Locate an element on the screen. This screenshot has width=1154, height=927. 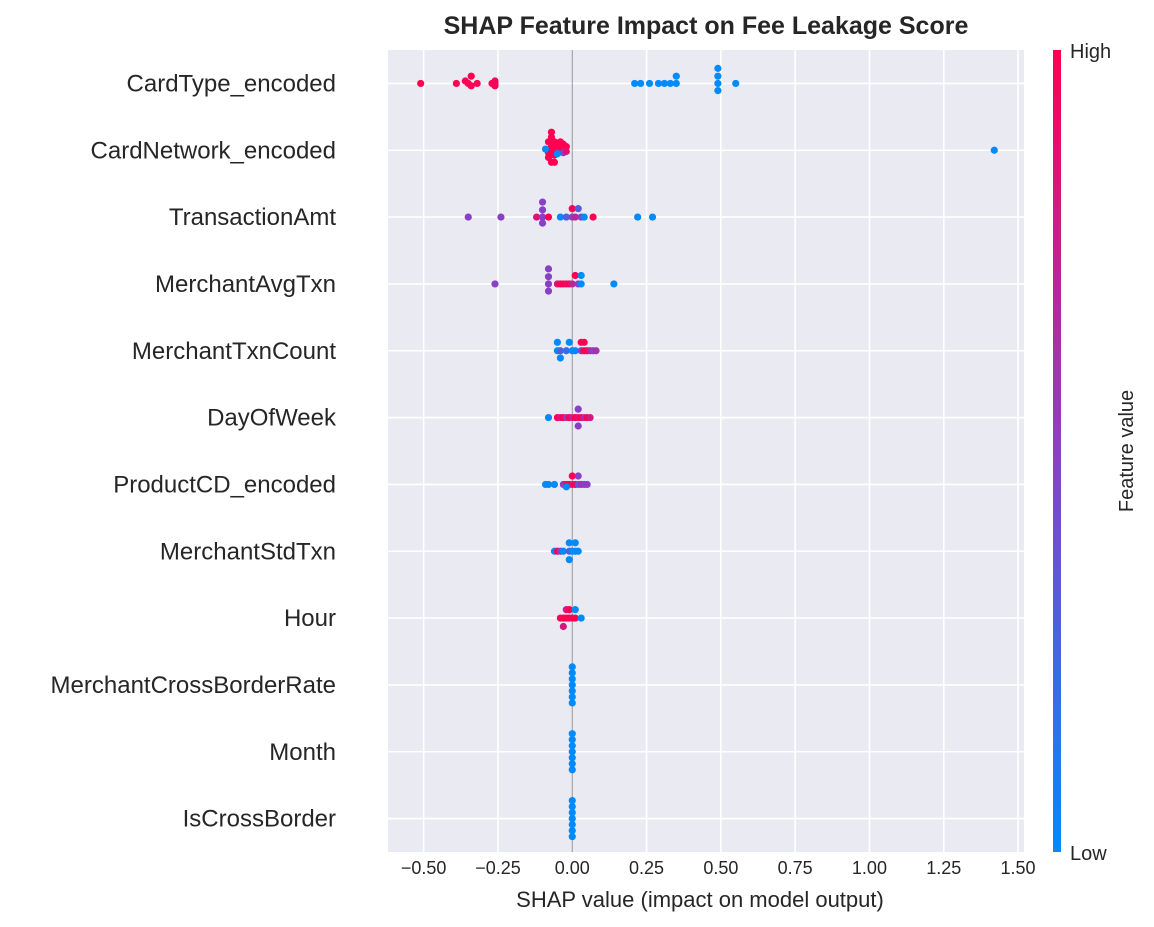
x-tick-label: −0.50 is located at coordinates (424, 868).